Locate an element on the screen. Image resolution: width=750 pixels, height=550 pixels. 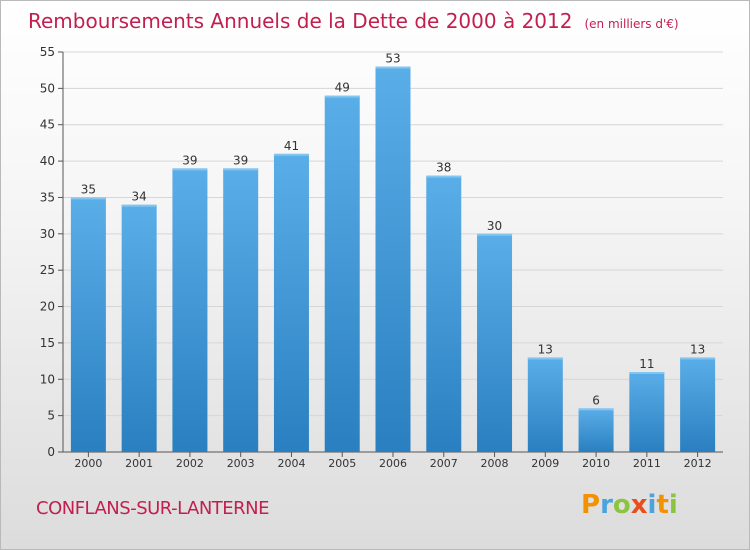
bar-value-label: 30 is located at coordinates (494, 226).